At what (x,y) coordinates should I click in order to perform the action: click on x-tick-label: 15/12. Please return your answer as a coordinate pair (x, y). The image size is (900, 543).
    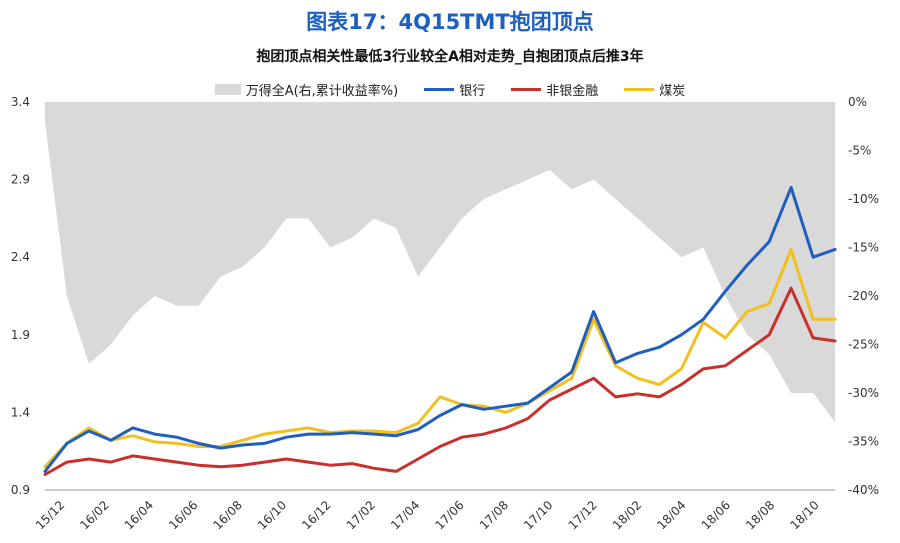
    Looking at the image, I should click on (50, 515).